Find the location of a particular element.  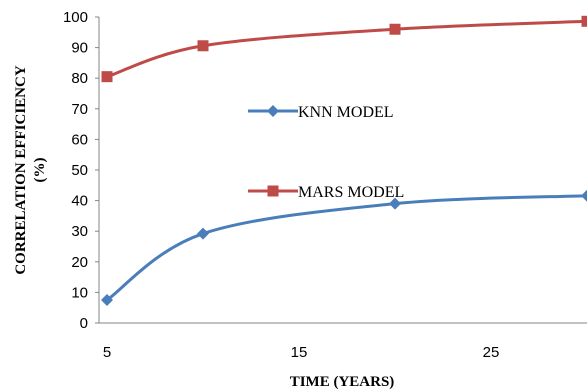

y-tick-label: 20 is located at coordinates (79, 262).